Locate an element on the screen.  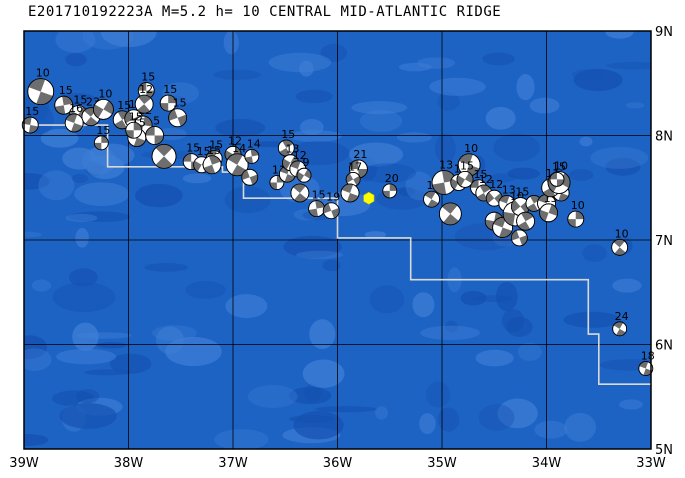
x-tick-label: 35W is located at coordinates (442, 463).